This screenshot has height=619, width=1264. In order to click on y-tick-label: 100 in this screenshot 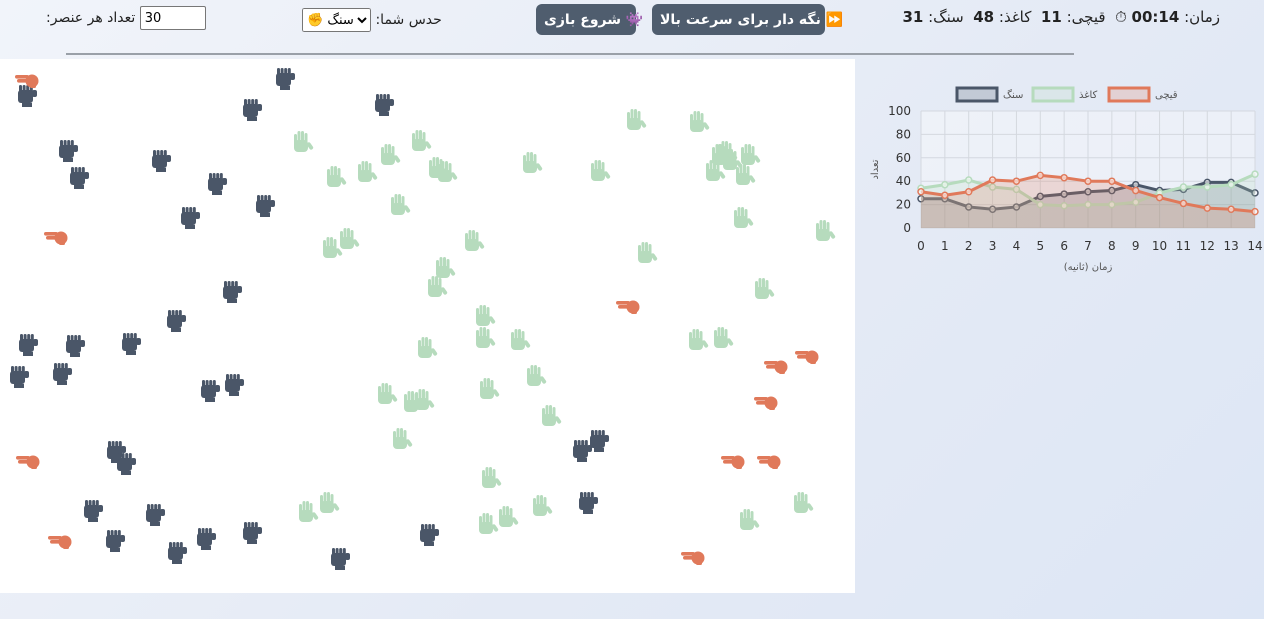, I will do `click(899, 111)`.